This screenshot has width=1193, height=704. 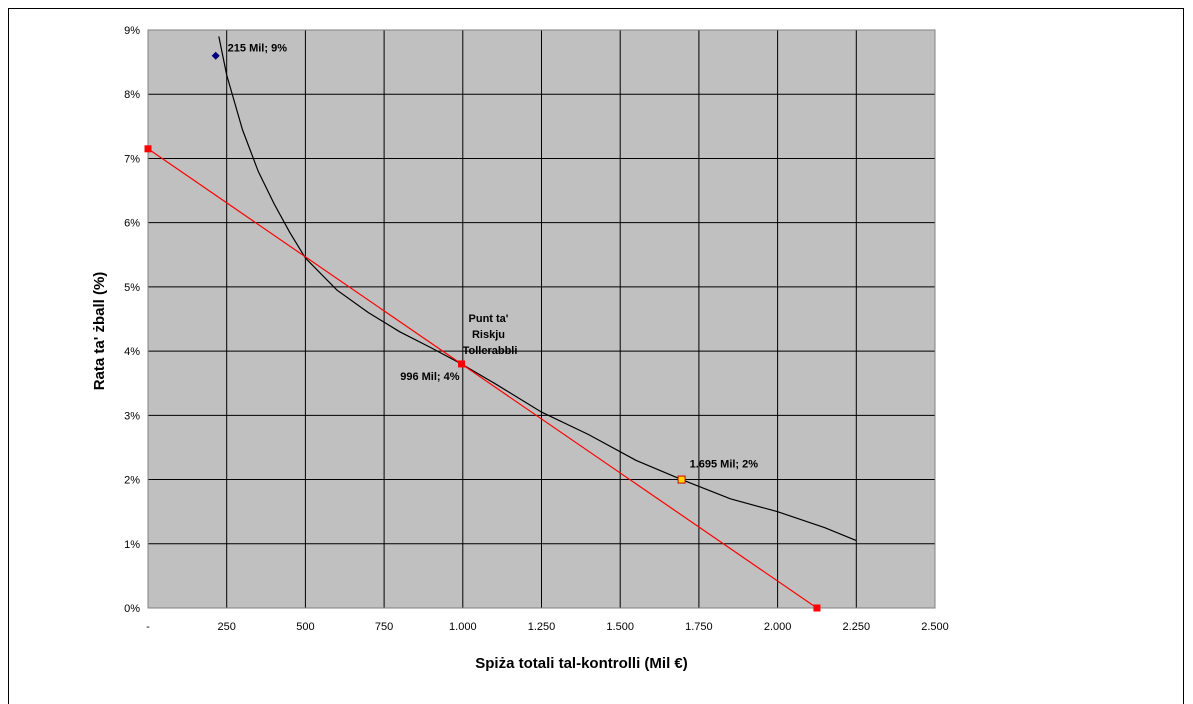 I want to click on annotation-line-1: Punt ta', so click(x=489, y=319).